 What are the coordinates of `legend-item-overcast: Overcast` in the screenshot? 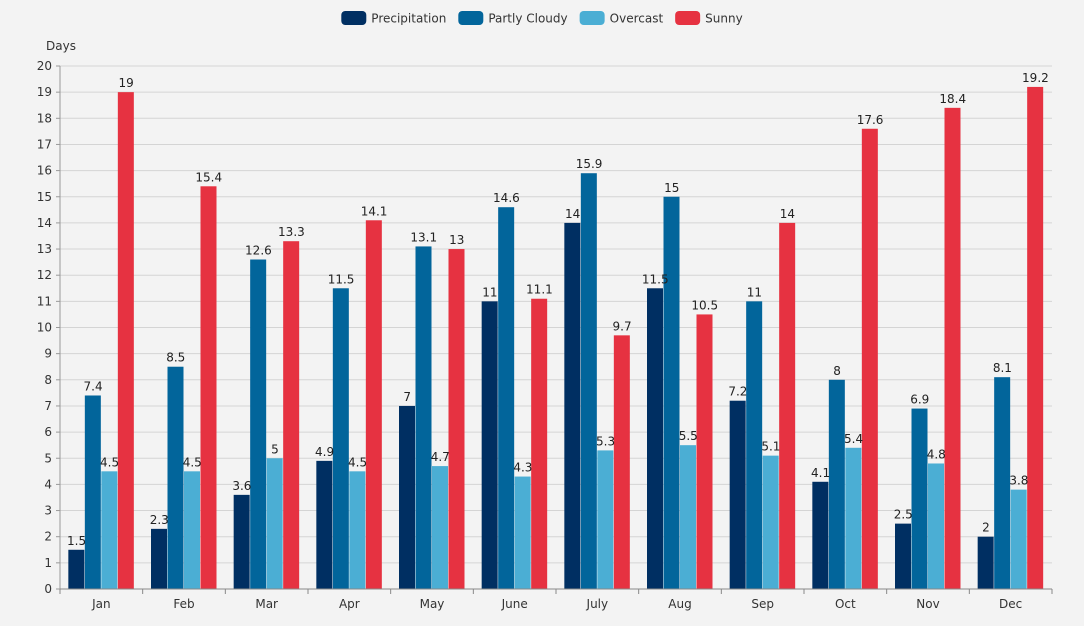 It's located at (621, 18).